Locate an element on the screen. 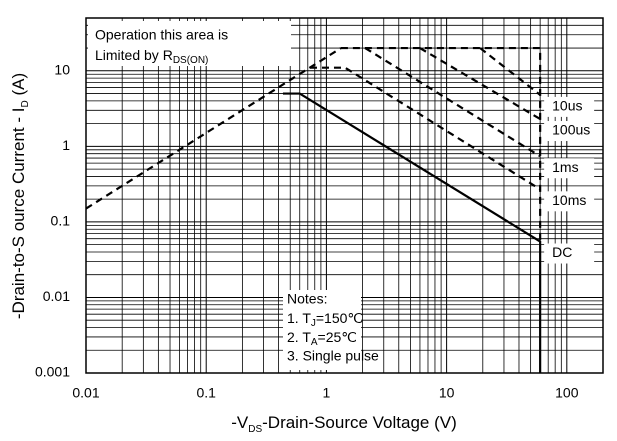 This screenshot has height=441, width=617. y-tick-label: 10 is located at coordinates (62, 70).